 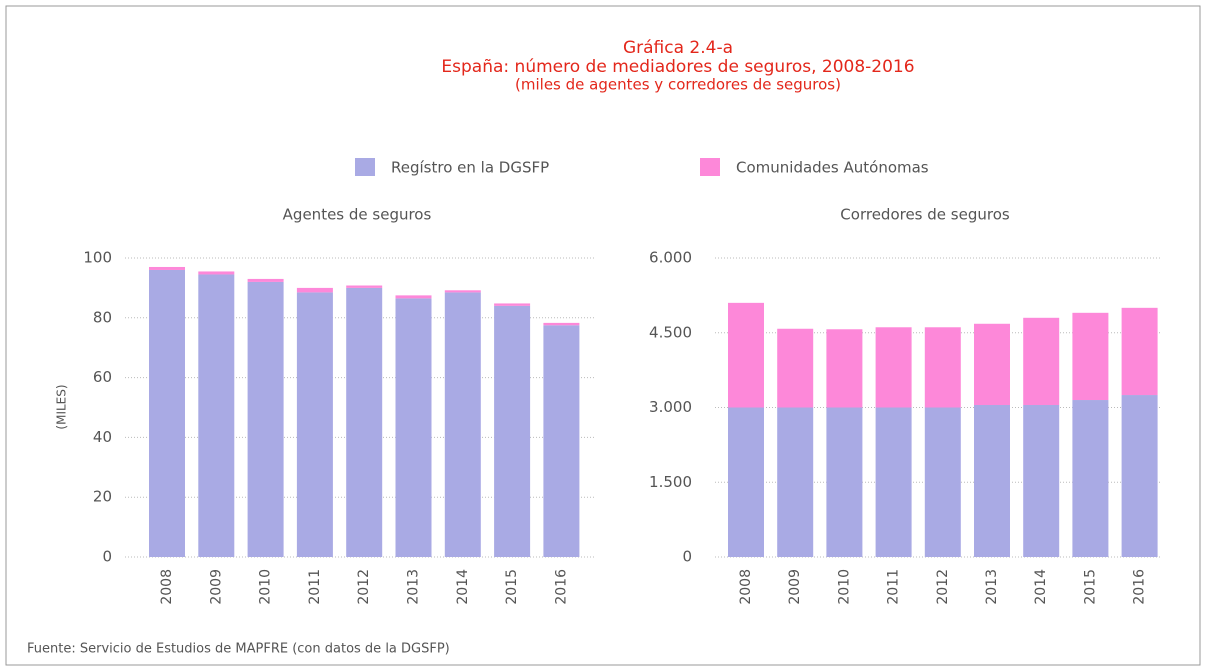 I want to click on y-tick-label: 20, so click(x=102, y=497).